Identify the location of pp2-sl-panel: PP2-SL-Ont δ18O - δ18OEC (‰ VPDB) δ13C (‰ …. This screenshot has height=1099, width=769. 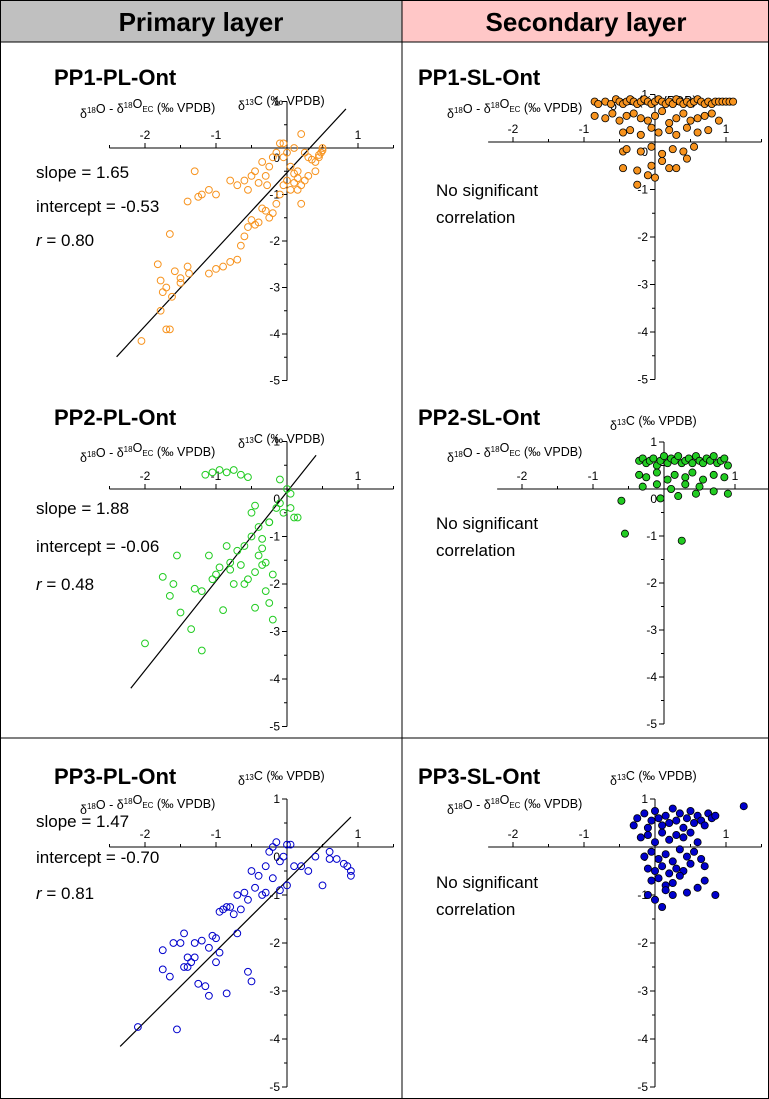
(593, 568).